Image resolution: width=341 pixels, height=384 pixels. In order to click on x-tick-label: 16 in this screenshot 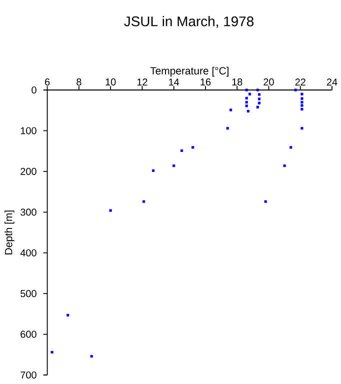, I will do `click(205, 82)`.